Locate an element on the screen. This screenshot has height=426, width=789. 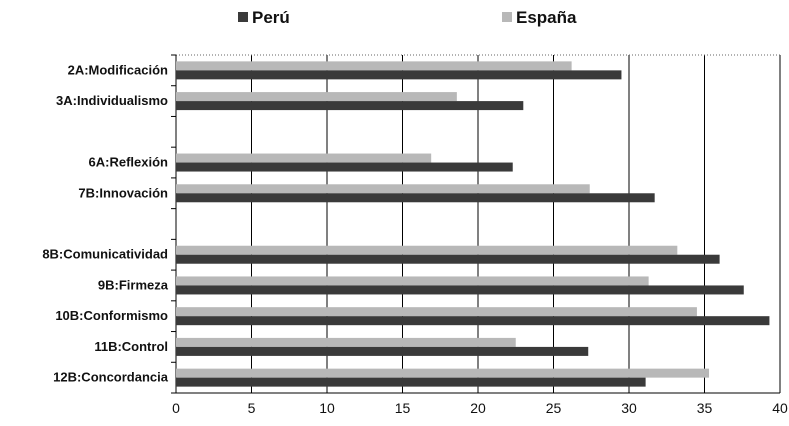
legend-label-espana: España is located at coordinates (546, 17).